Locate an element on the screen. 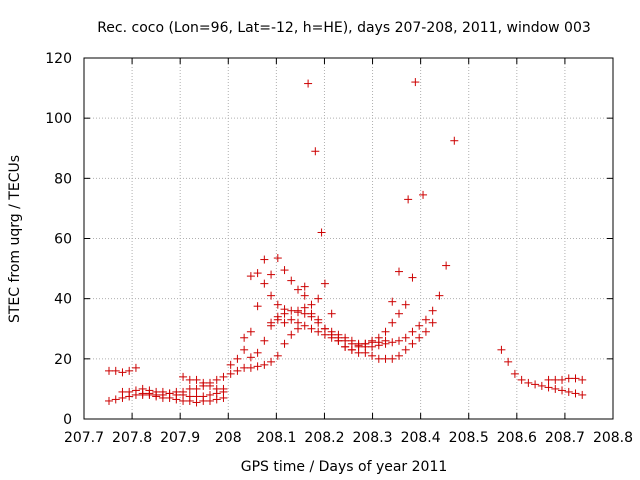 The height and width of the screenshot is (480, 640). y-tick-label: 20 is located at coordinates (63, 360).